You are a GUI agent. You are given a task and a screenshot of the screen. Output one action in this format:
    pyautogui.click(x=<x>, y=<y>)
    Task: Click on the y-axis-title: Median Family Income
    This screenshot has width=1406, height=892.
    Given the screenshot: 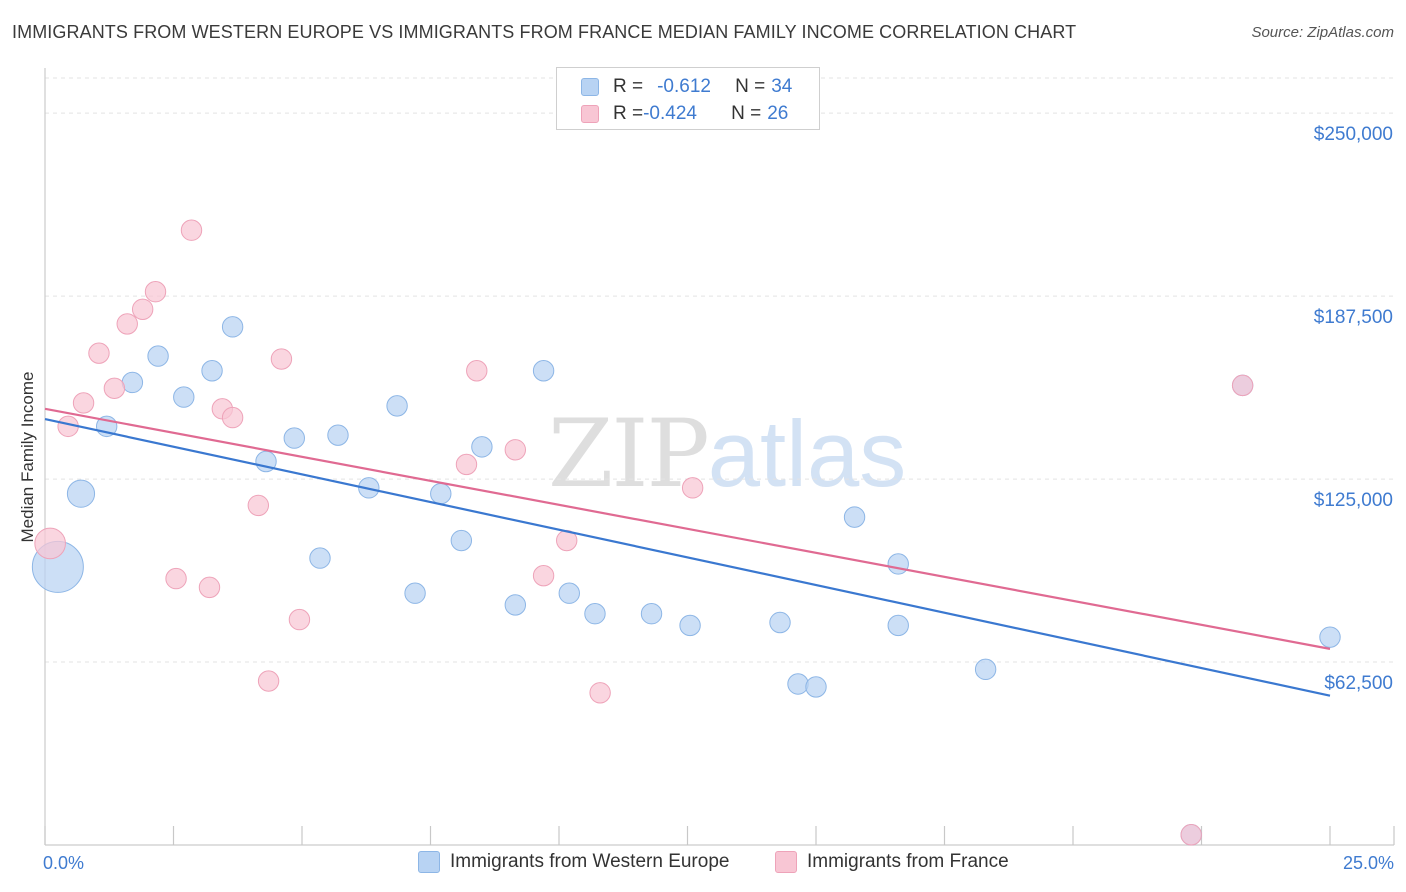 What is the action you would take?
    pyautogui.click(x=27, y=456)
    